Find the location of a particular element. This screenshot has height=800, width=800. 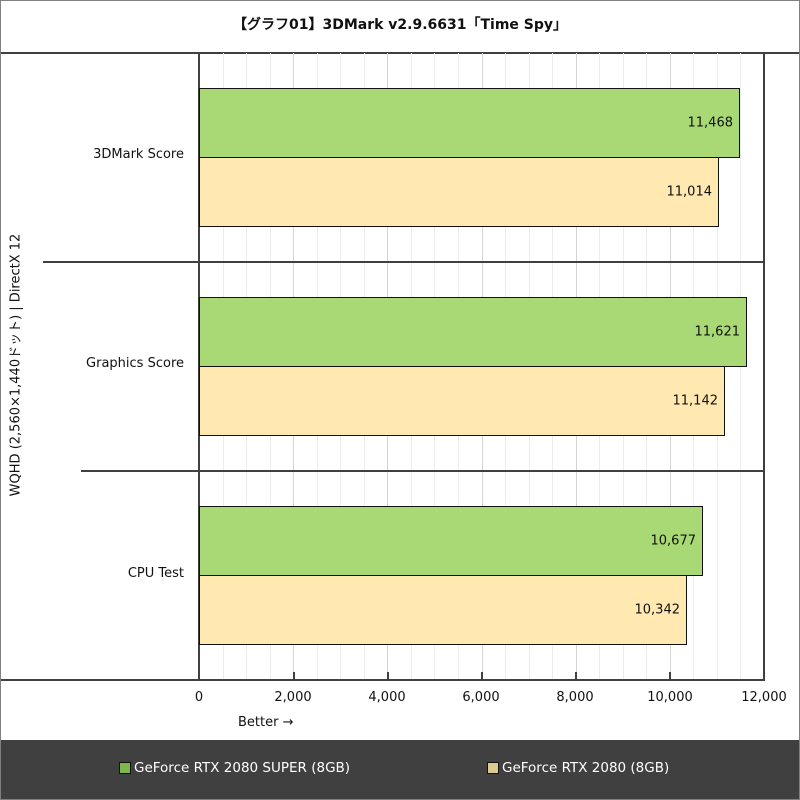

bar-value: 11,014 is located at coordinates (689, 192).